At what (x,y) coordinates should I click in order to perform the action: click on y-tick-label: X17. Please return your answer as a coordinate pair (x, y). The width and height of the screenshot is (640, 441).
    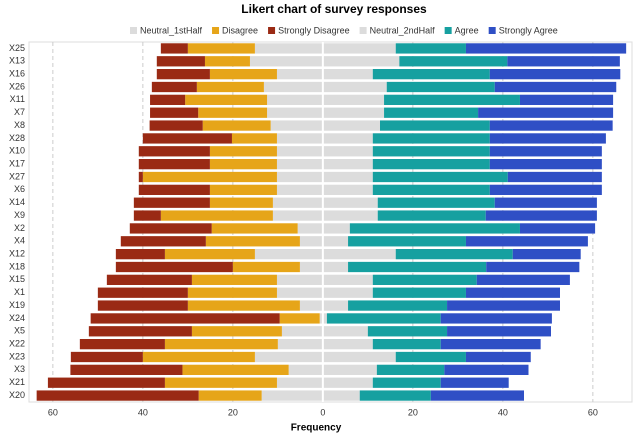
    Looking at the image, I should click on (17, 164).